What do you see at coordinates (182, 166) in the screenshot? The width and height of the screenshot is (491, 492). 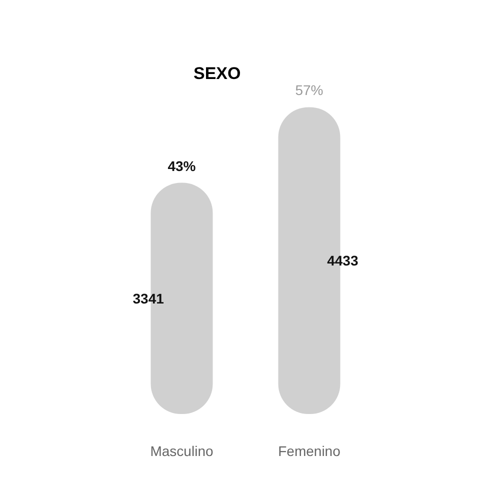 I see `annotation: 43%` at bounding box center [182, 166].